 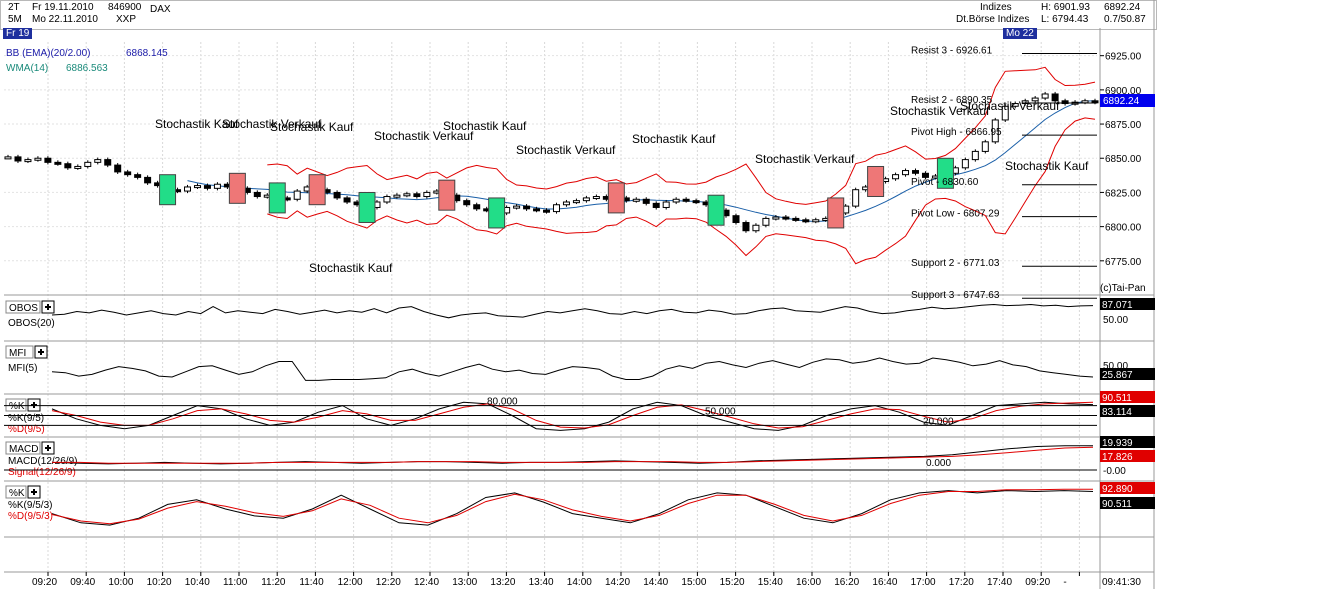 I want to click on legend-wma: WMA(14), so click(x=27, y=68).